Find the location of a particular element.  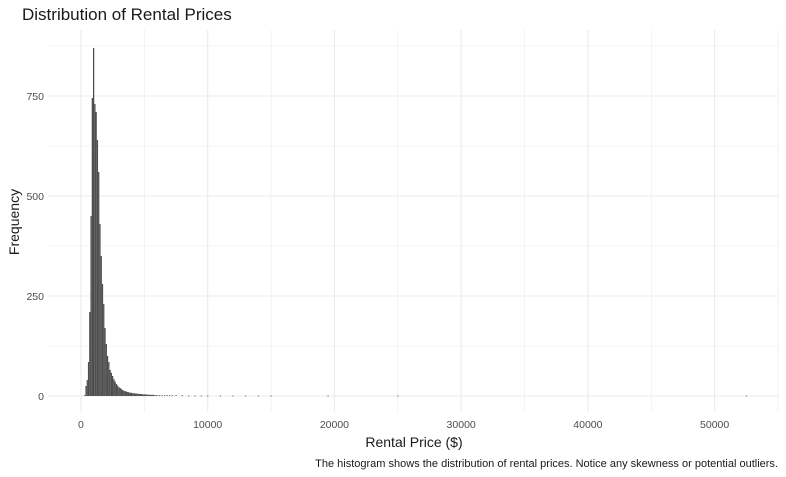

y-axis-ticks: 0 250 500 750 is located at coordinates (35, 247).